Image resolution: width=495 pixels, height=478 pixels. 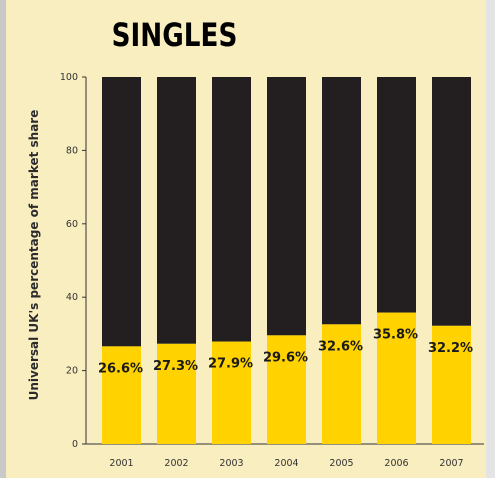 I want to click on bar-remainder-2007, so click(x=451, y=201).